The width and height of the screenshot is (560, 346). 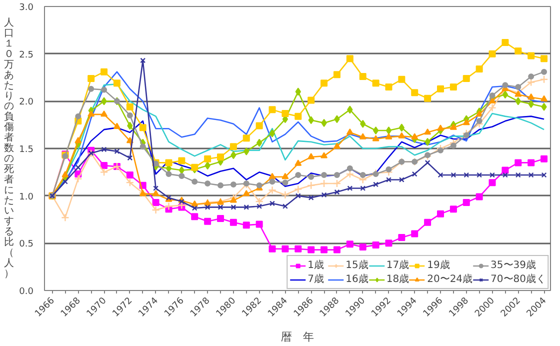 What do you see at coordinates (316, 279) in the screenshot?
I see `legend-label: 7歳` at bounding box center [316, 279].